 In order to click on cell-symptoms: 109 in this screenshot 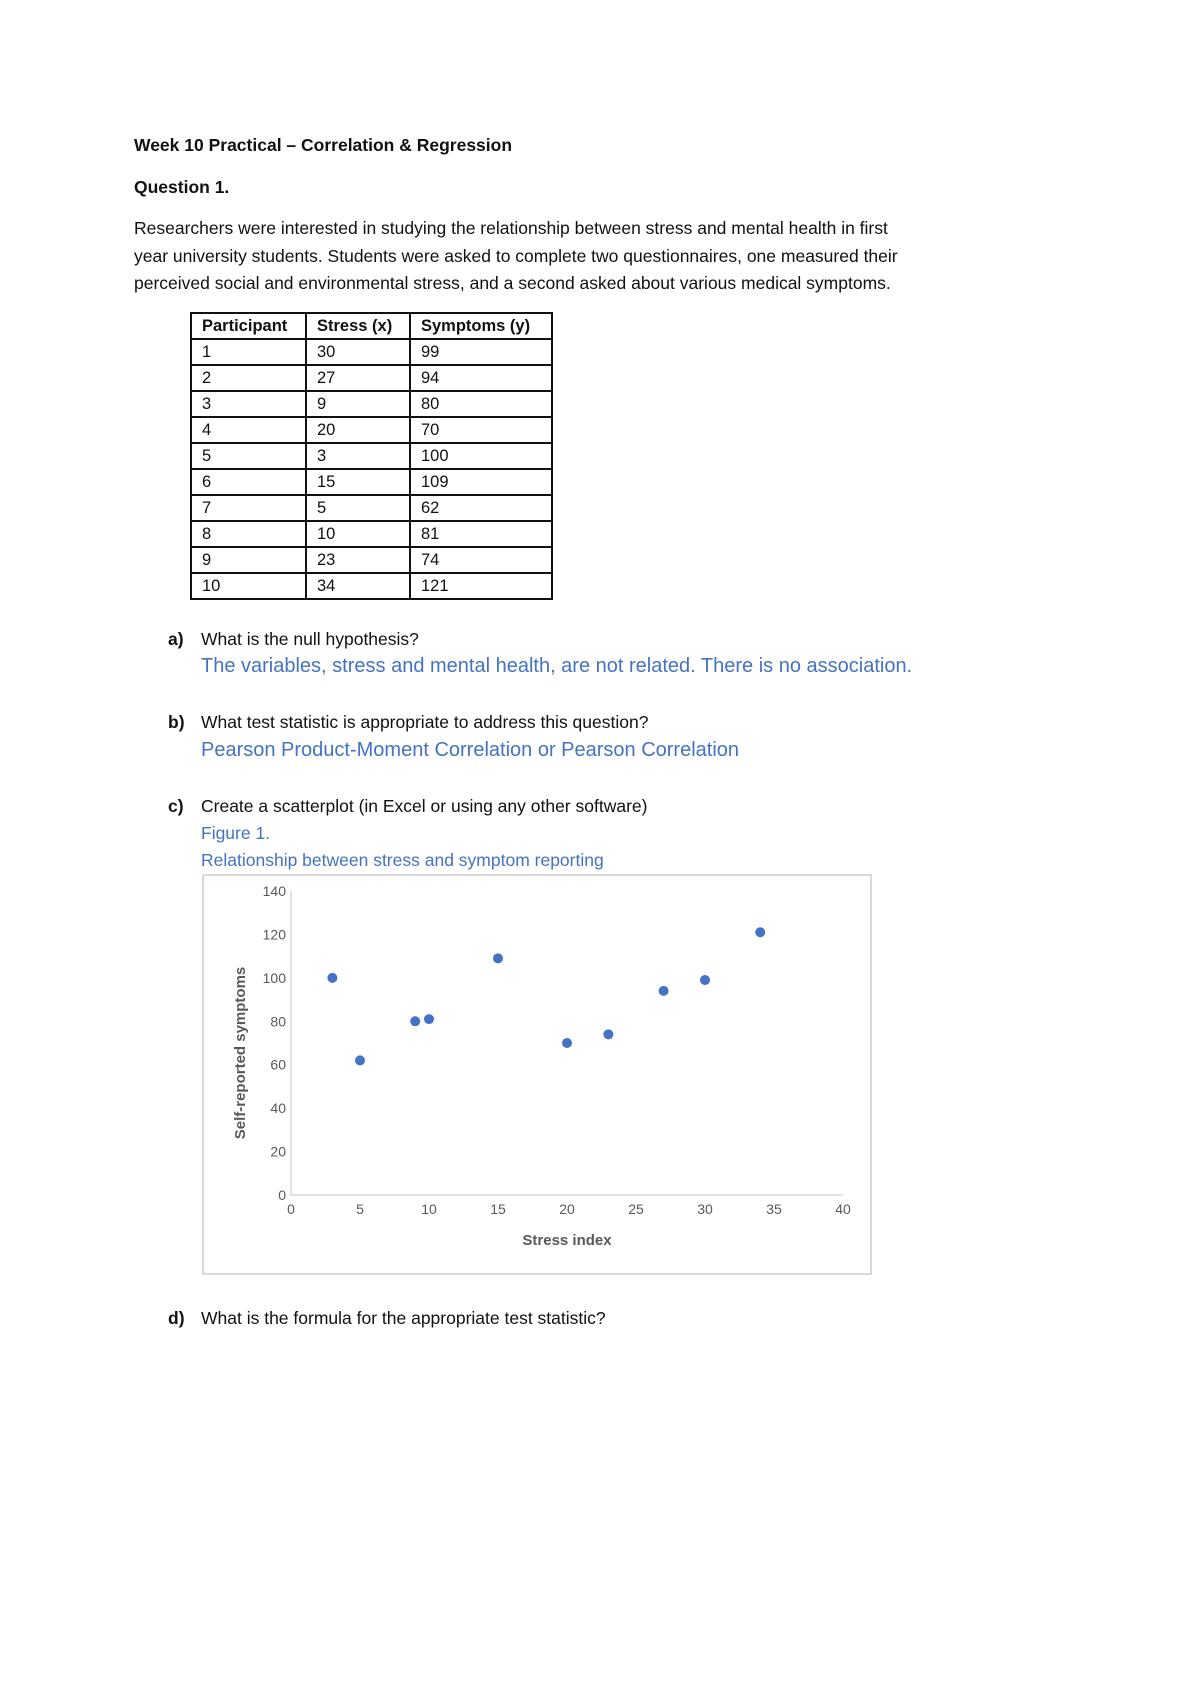, I will do `click(481, 482)`.